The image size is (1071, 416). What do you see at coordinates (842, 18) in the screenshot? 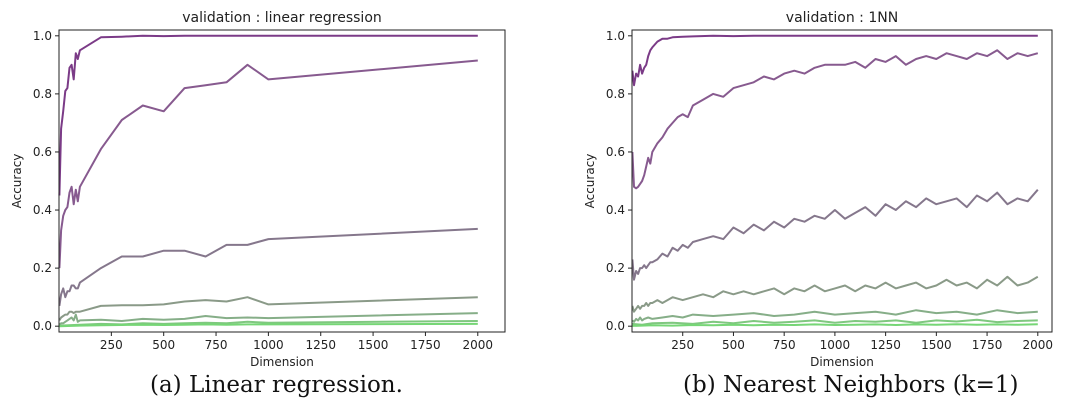
I see `chart-title: validation : 1NN` at bounding box center [842, 18].